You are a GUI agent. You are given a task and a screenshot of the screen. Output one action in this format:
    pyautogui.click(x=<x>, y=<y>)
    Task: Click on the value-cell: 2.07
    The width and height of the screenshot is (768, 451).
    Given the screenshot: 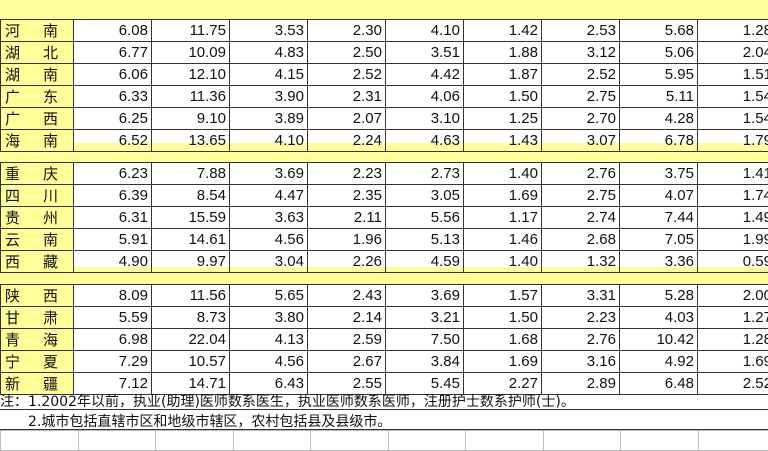 What is the action you would take?
    pyautogui.click(x=347, y=119)
    